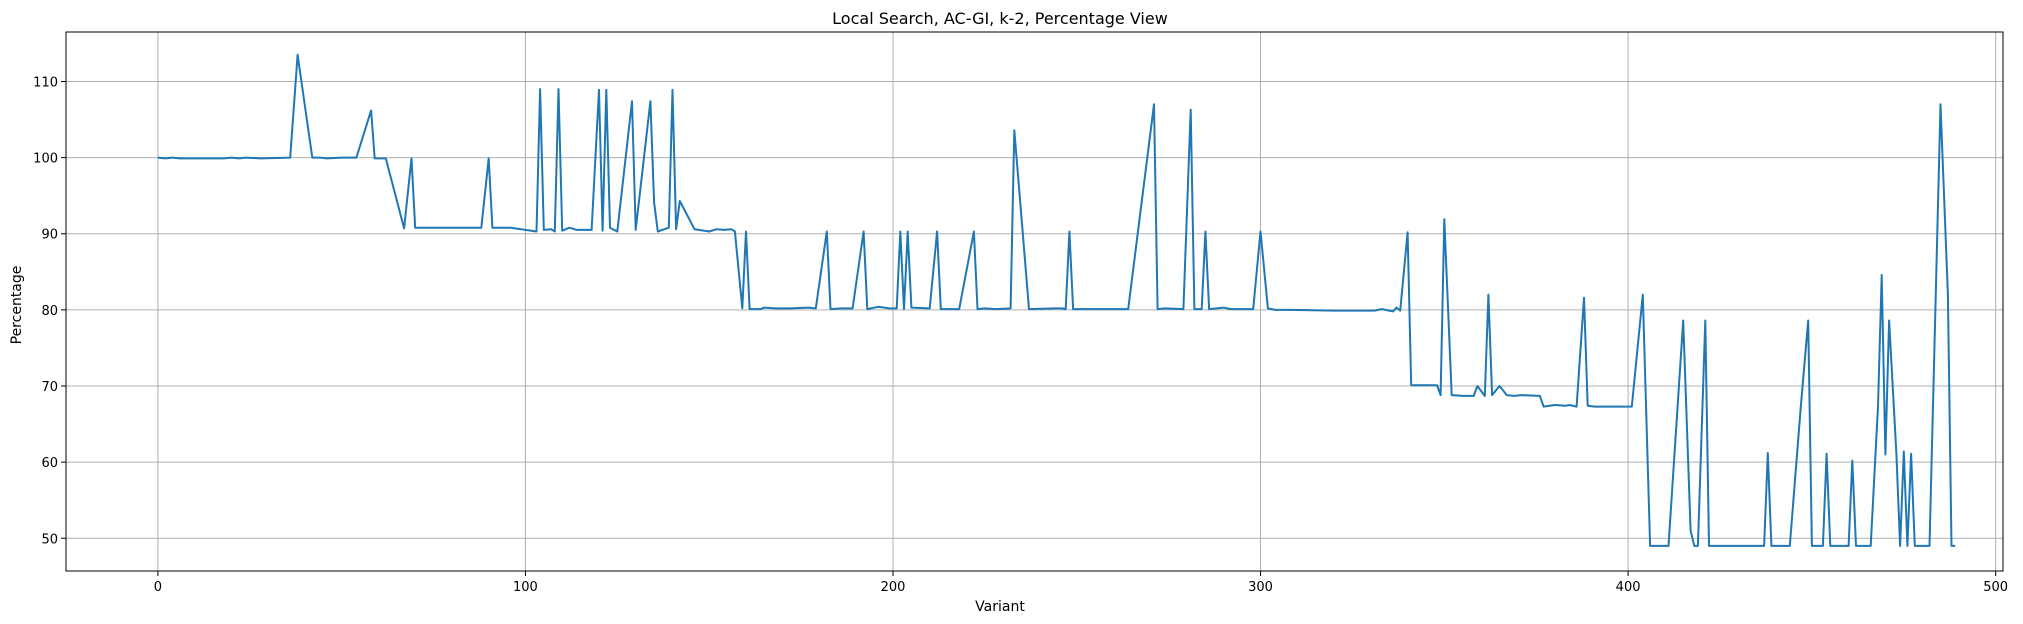  What do you see at coordinates (49, 463) in the screenshot?
I see `y-tick-label: 60` at bounding box center [49, 463].